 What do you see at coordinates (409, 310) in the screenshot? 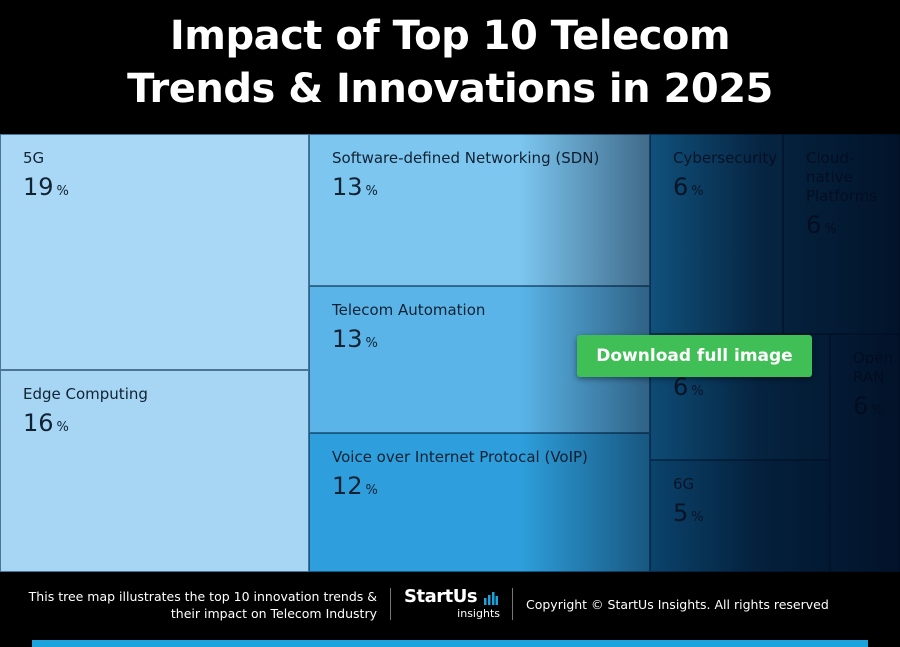
I see `treemap-cell-label: Telecom Automation` at bounding box center [409, 310].